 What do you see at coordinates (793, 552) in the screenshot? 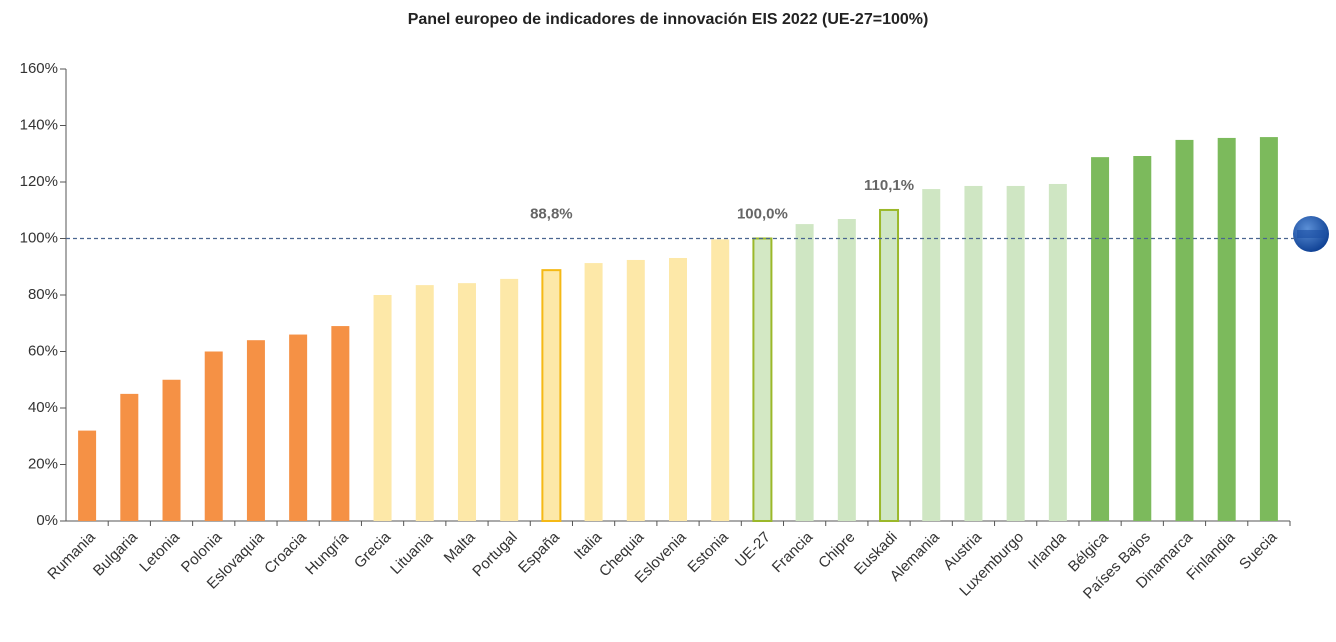
I see `x-tick-label: Francia` at bounding box center [793, 552].